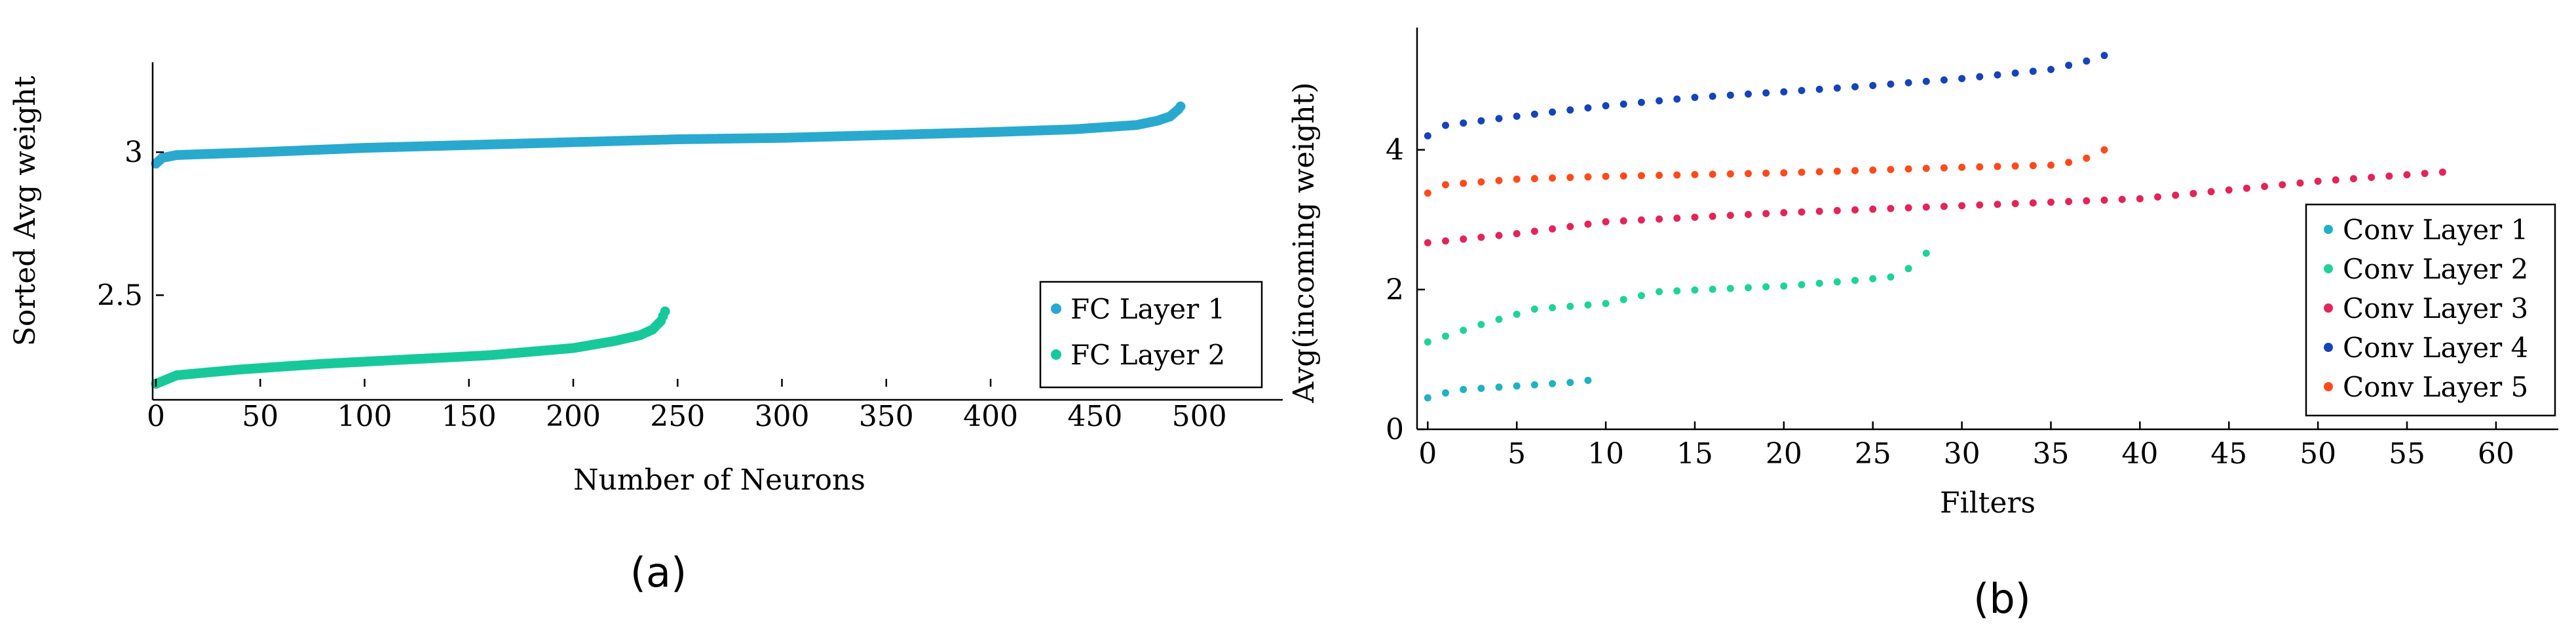 The width and height of the screenshot is (2576, 641). I want to click on x-tick-label: 55, so click(2407, 454).